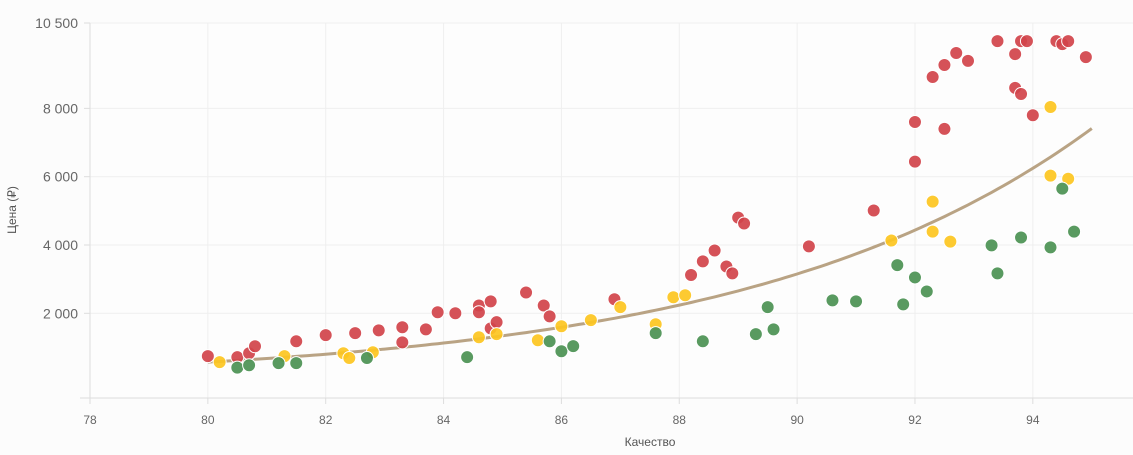 Image resolution: width=1133 pixels, height=455 pixels. What do you see at coordinates (562, 420) in the screenshot?
I see `x-tick-label: 86` at bounding box center [562, 420].